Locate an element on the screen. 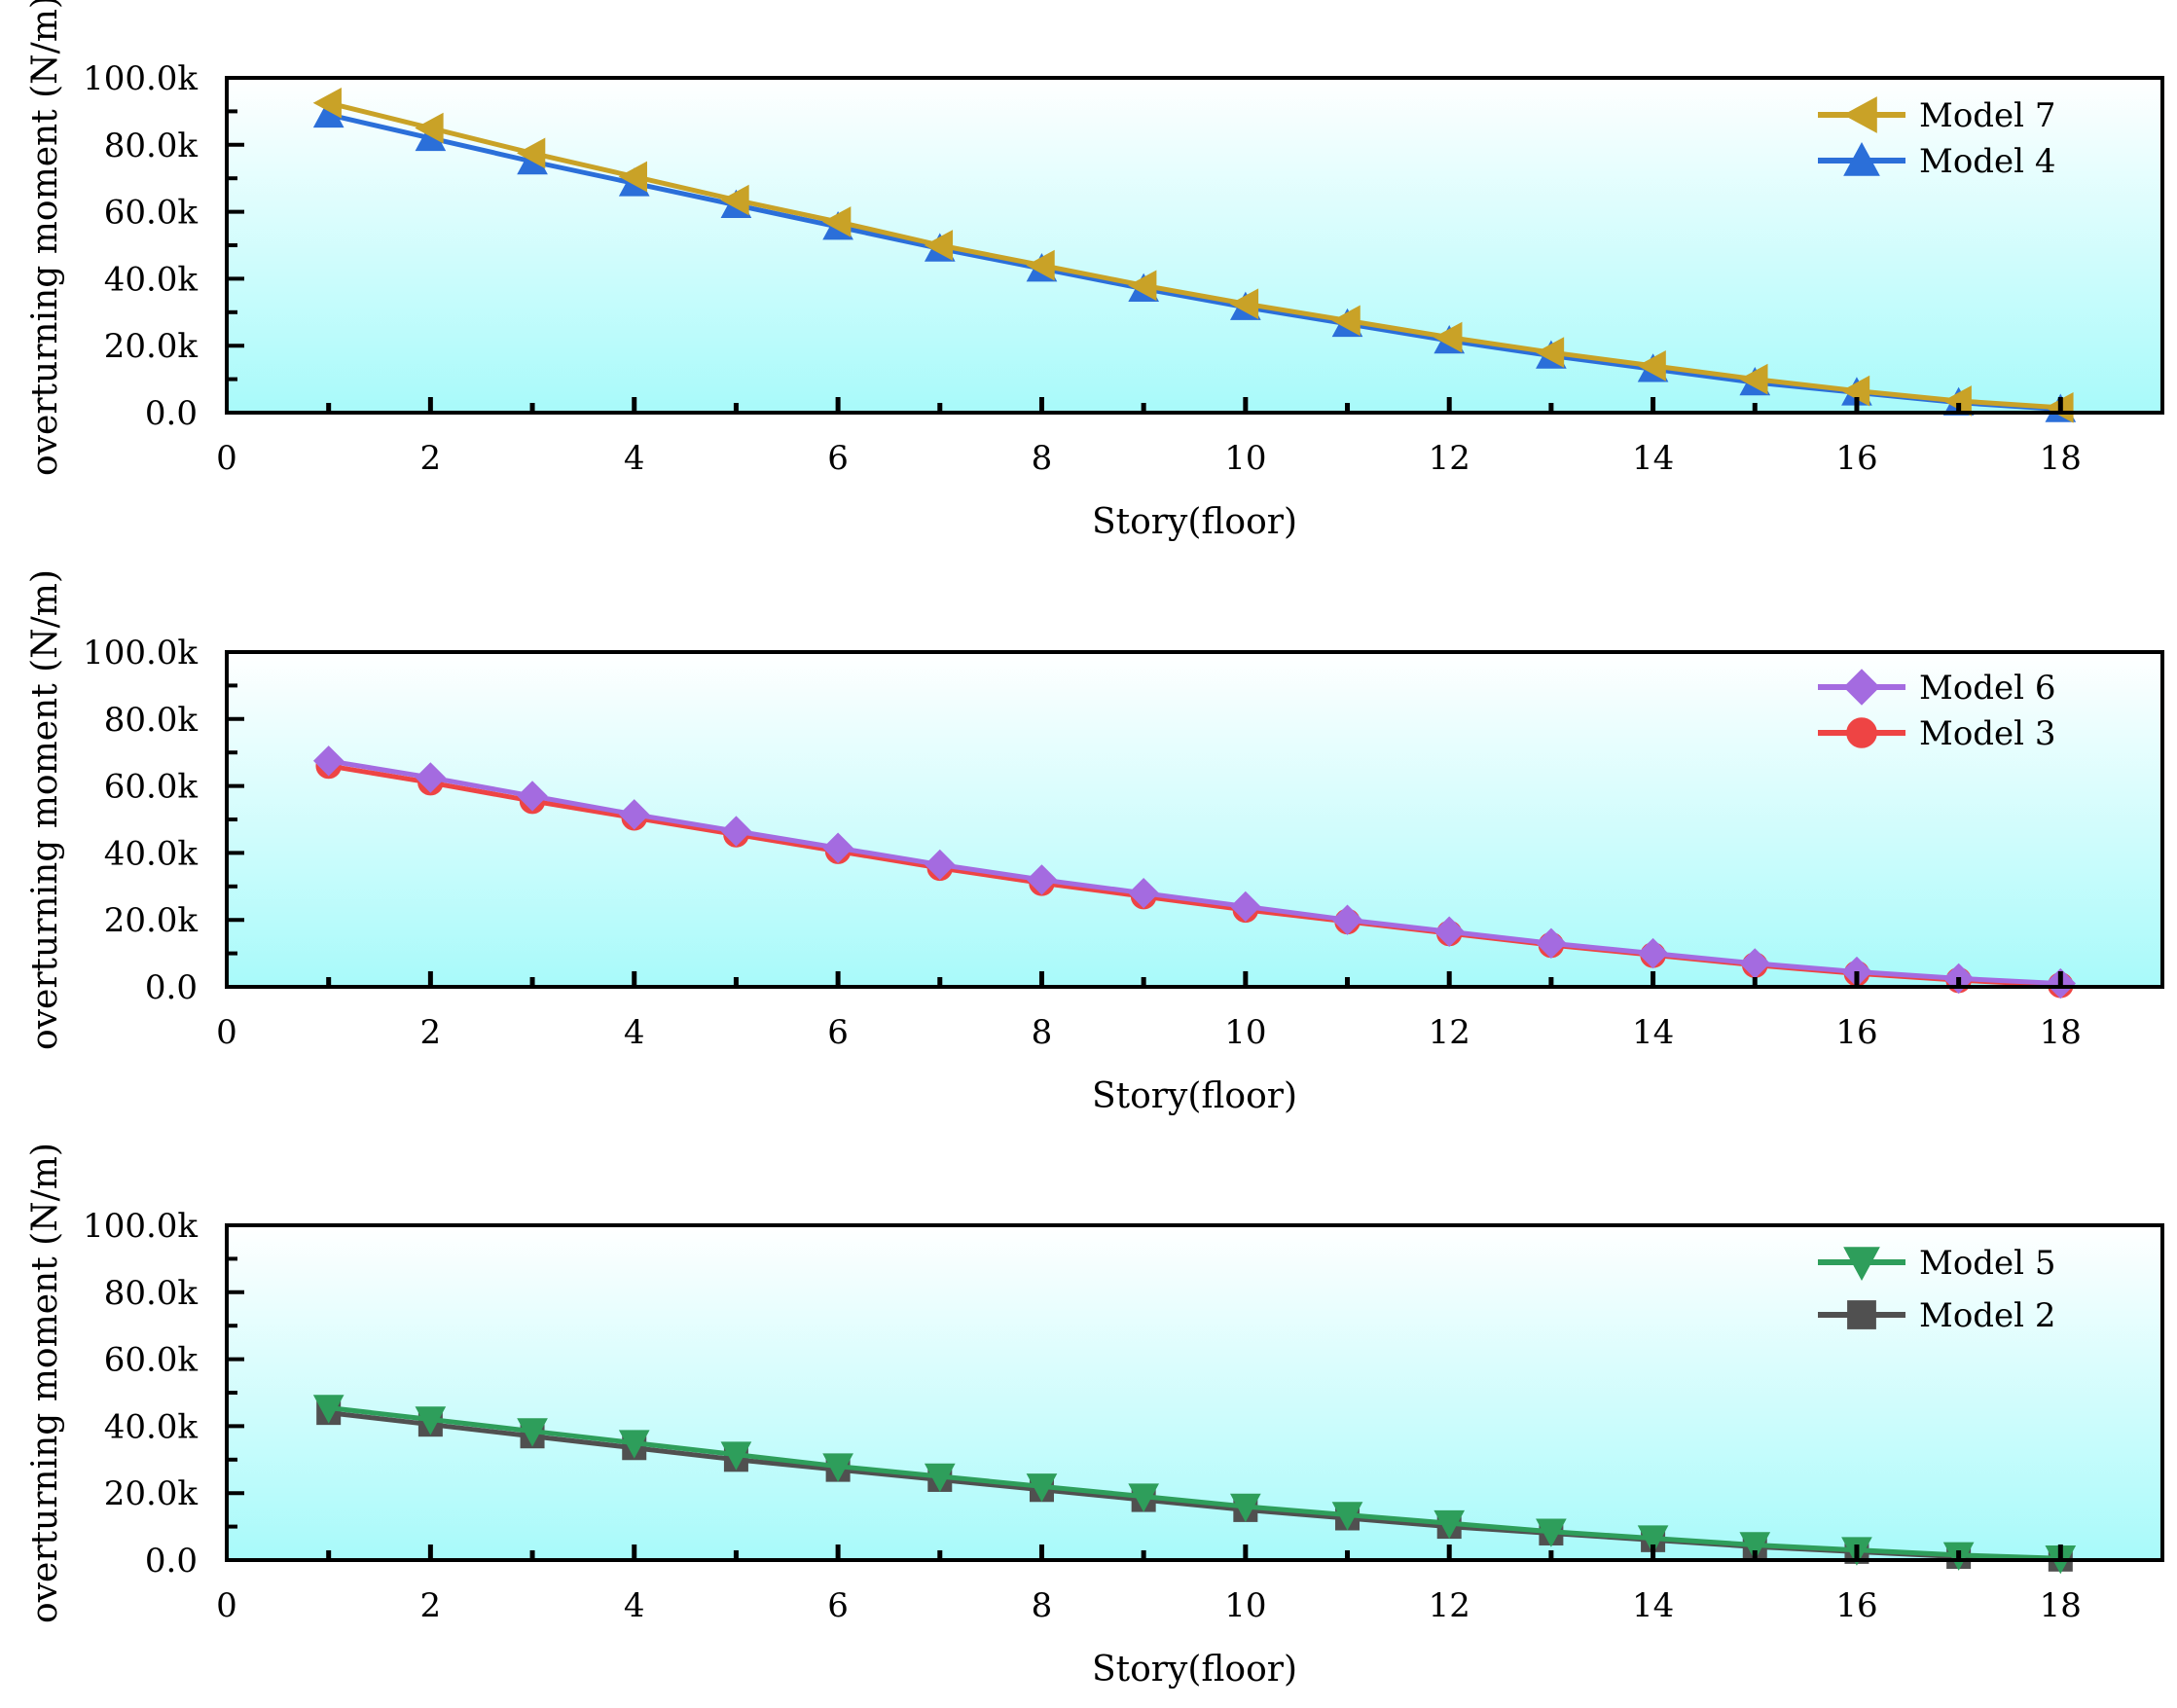 Image resolution: width=2177 pixels, height=1708 pixels. legend-label-model-5: Model 5 is located at coordinates (1987, 1263).